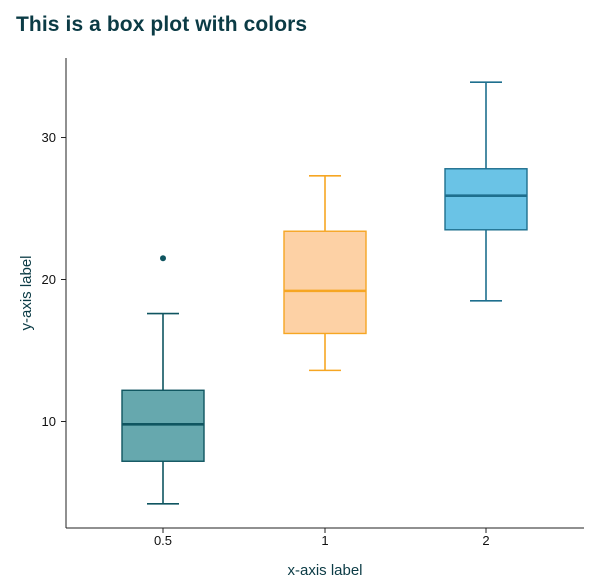 The image size is (599, 584). I want to click on x-tick-label: 0.5, so click(163, 540).